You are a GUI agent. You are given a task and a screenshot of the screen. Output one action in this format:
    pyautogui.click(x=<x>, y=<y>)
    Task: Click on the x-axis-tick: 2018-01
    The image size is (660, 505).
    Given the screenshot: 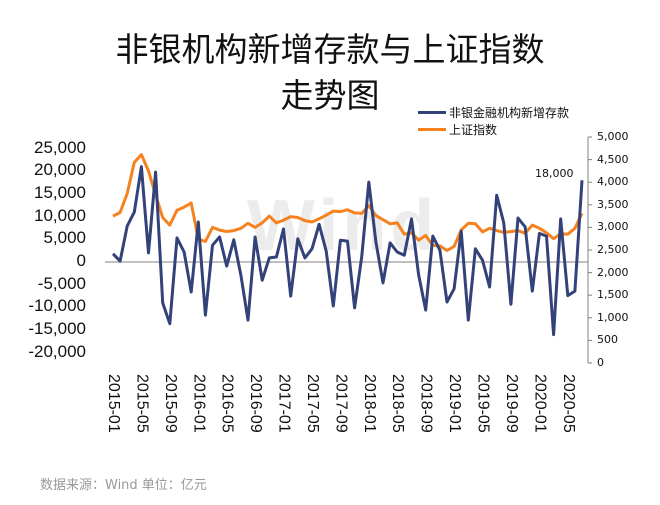 What is the action you would take?
    pyautogui.click(x=369, y=403)
    